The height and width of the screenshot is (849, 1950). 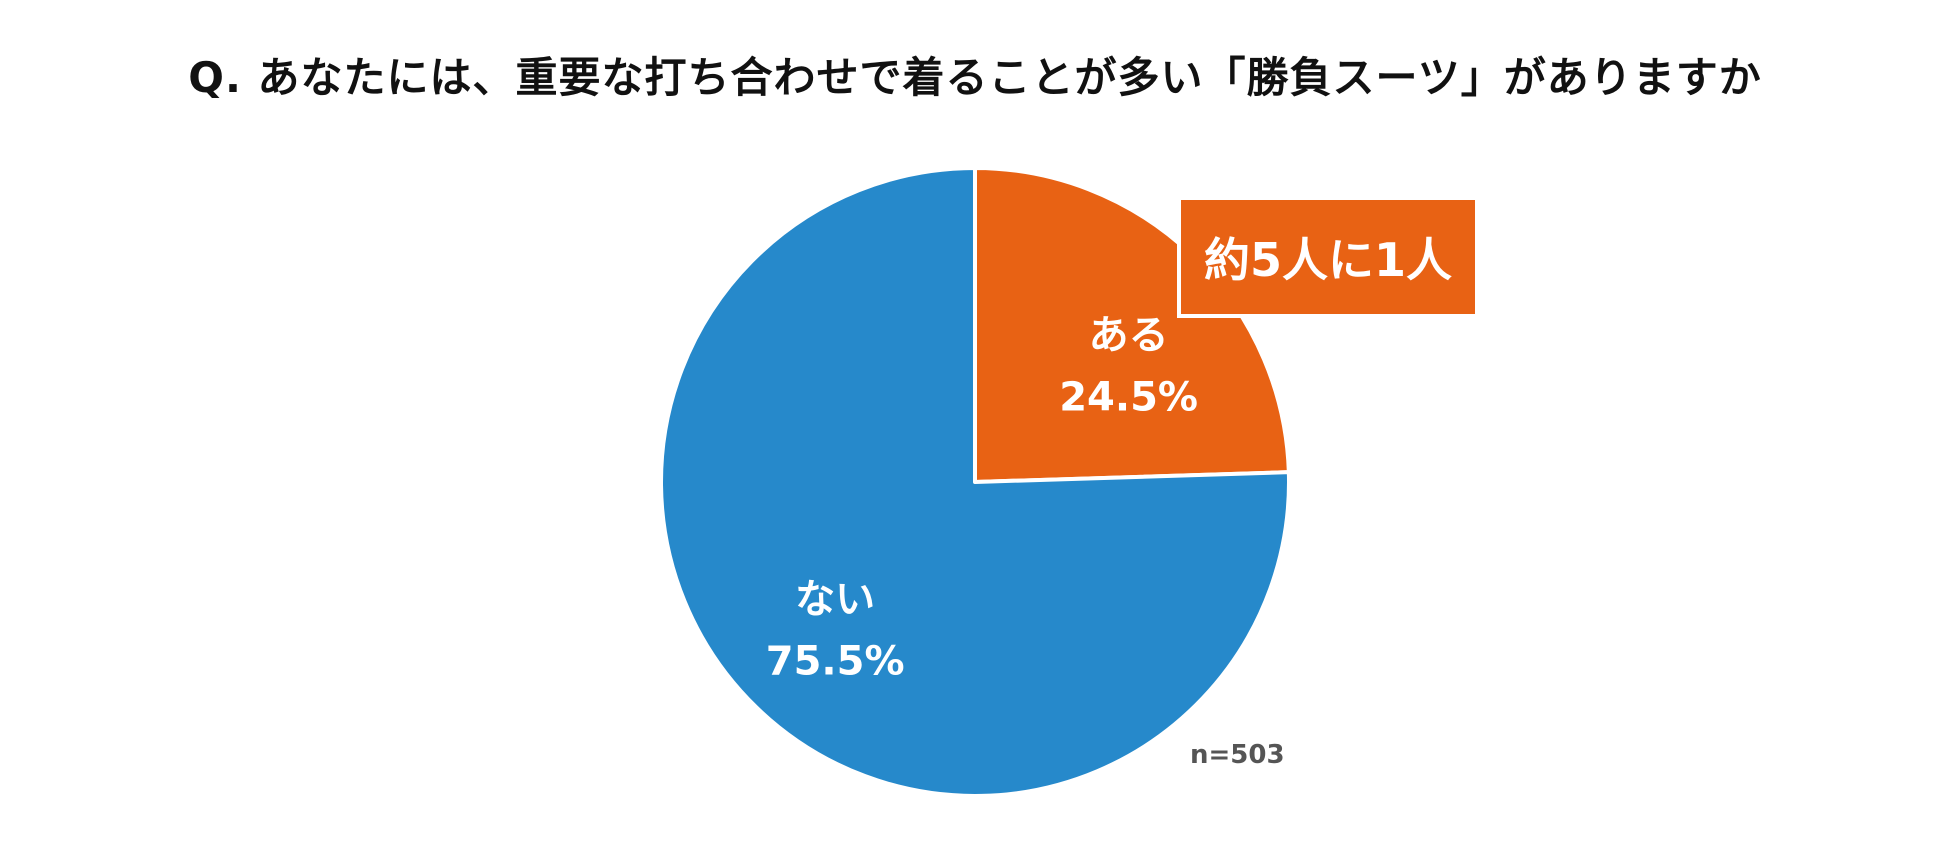 What do you see at coordinates (1128, 397) in the screenshot?
I see `slice-value-aru: 24.5%` at bounding box center [1128, 397].